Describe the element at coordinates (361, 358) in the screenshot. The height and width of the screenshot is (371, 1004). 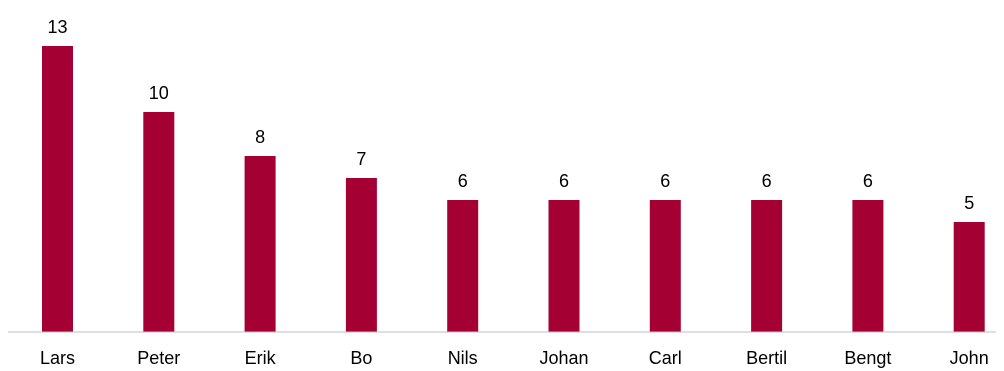
I see `x-tick-label-bo: Bo` at that location.